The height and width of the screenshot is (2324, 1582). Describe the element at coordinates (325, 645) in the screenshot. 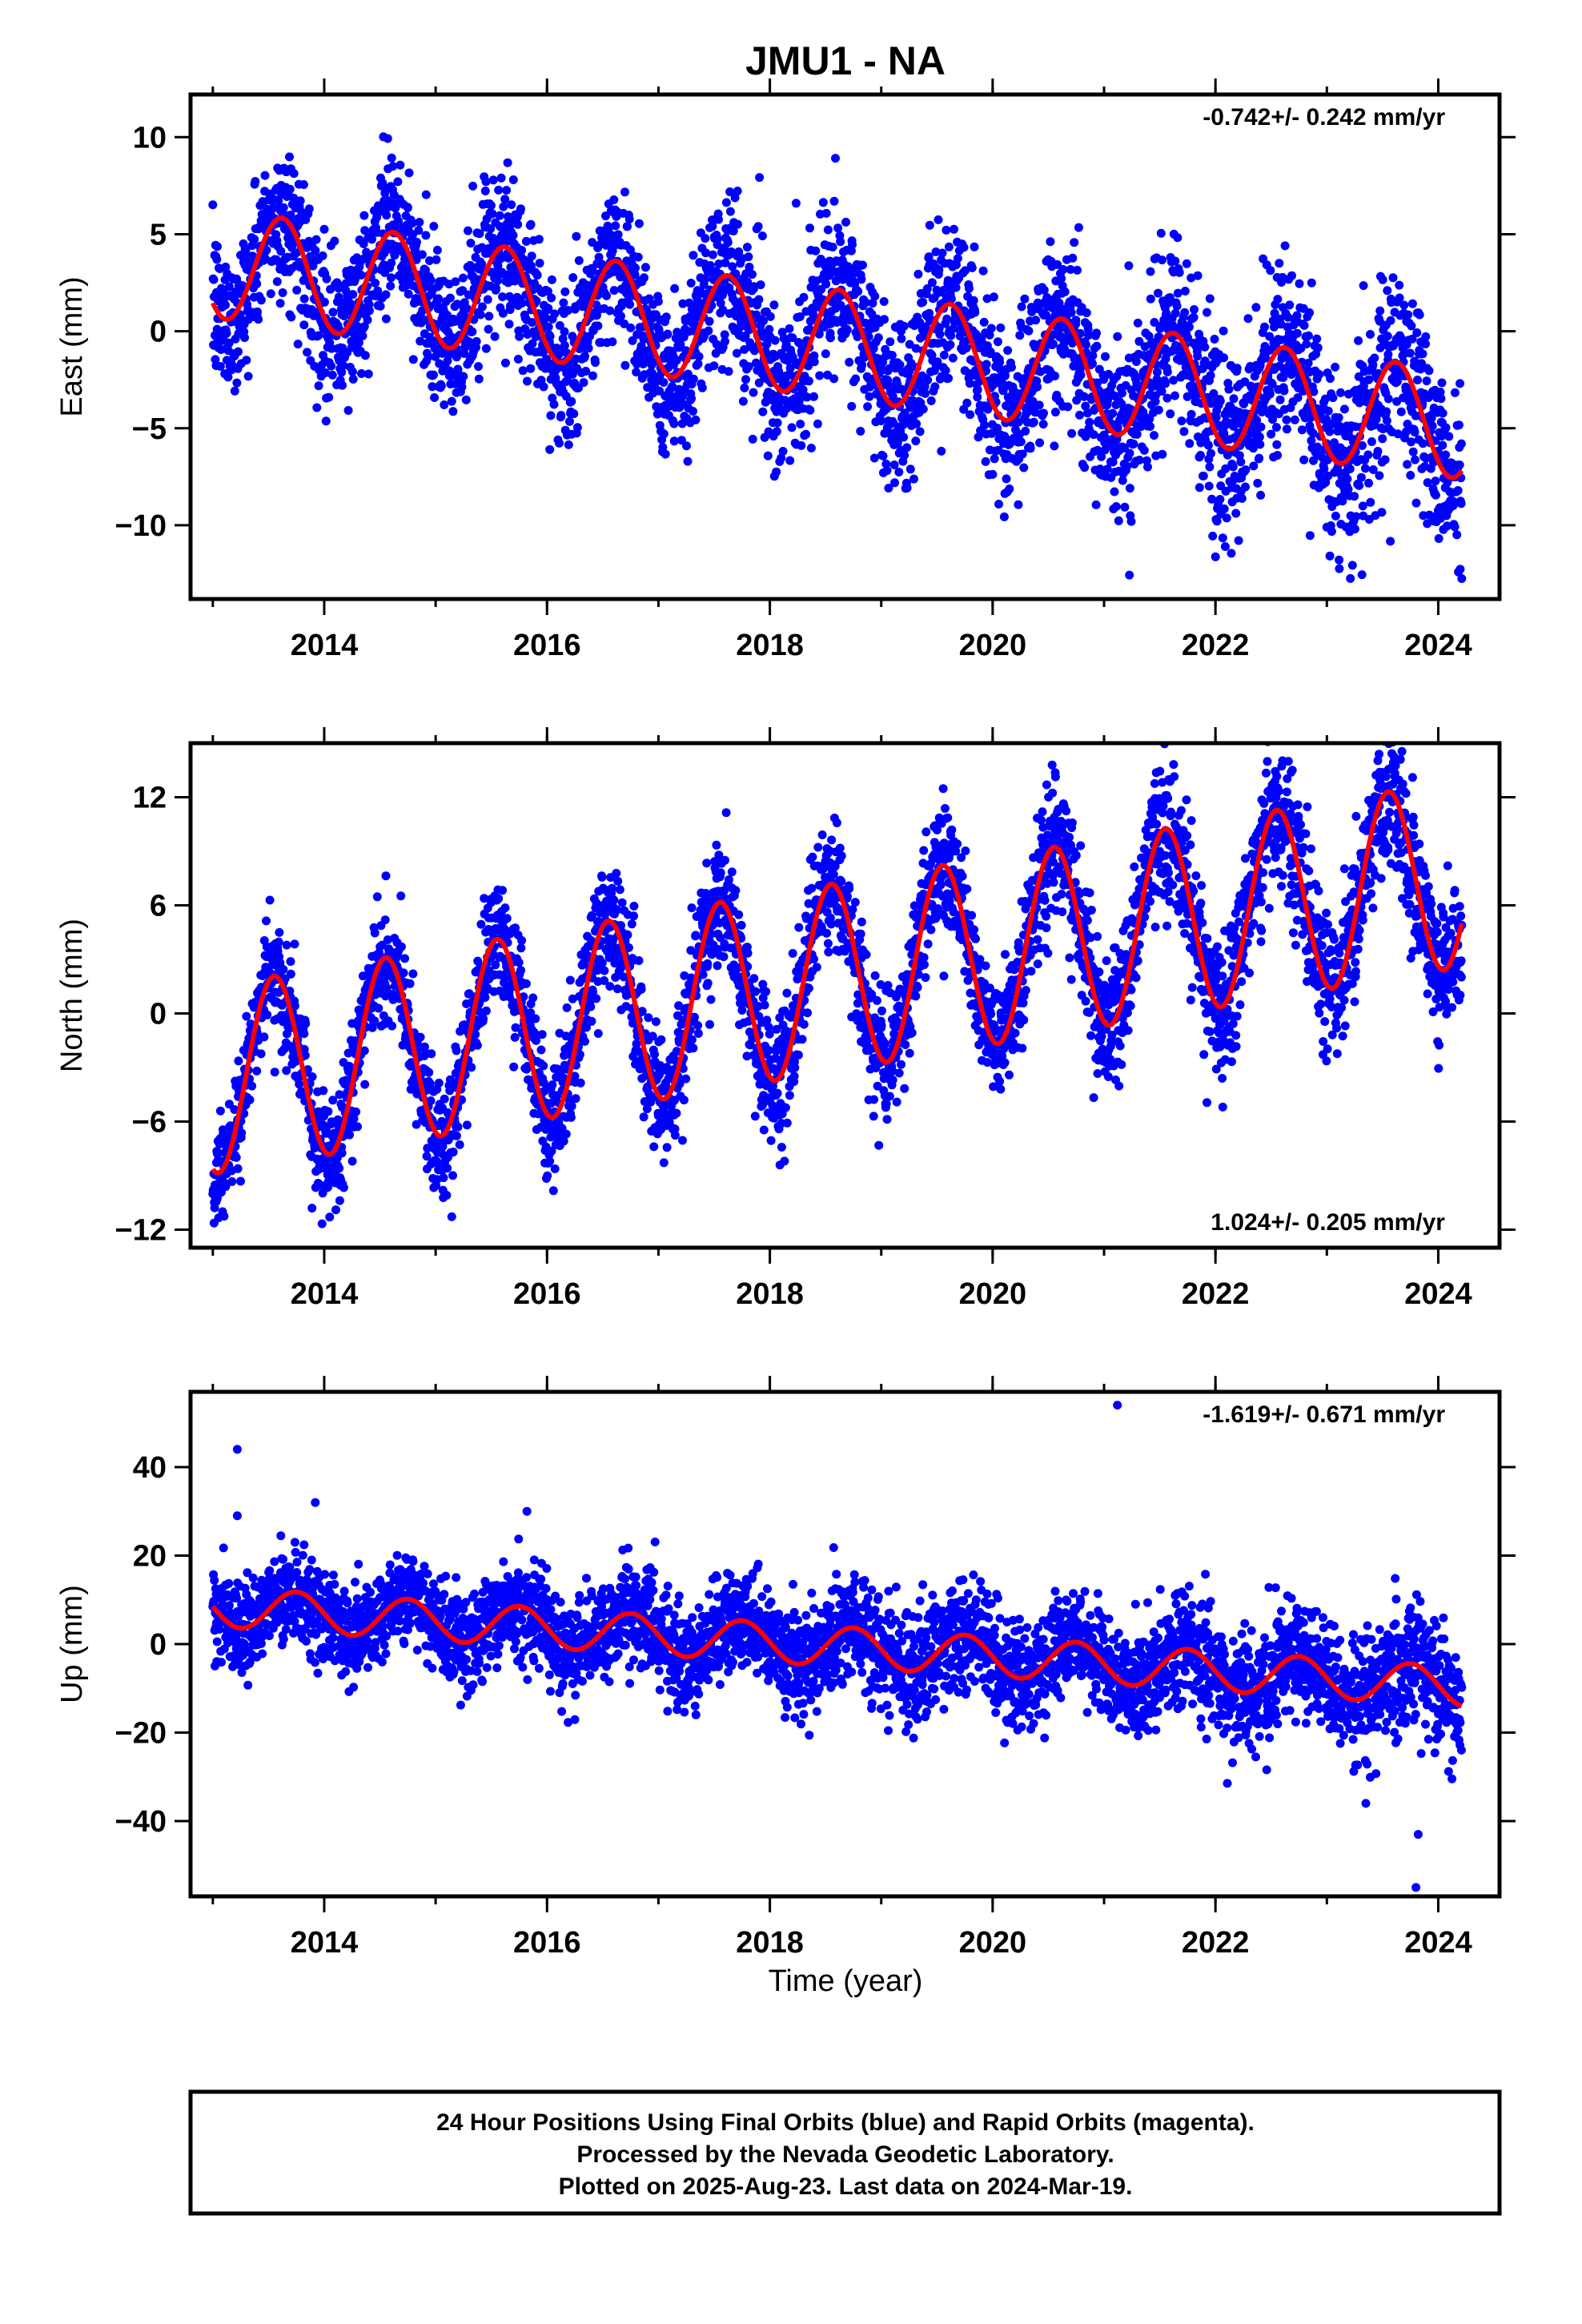

I see `east-x-tick-label: 2014` at that location.